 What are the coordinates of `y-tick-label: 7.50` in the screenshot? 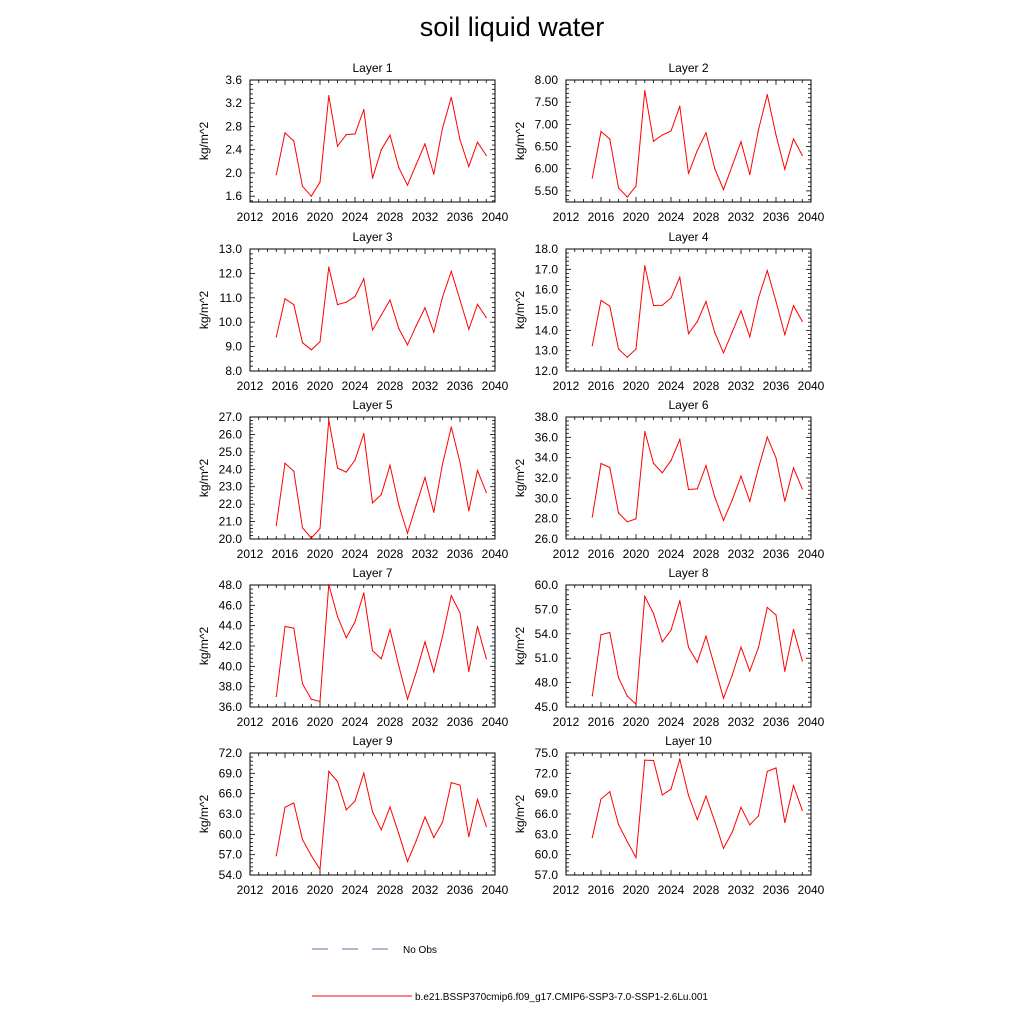 It's located at (547, 102).